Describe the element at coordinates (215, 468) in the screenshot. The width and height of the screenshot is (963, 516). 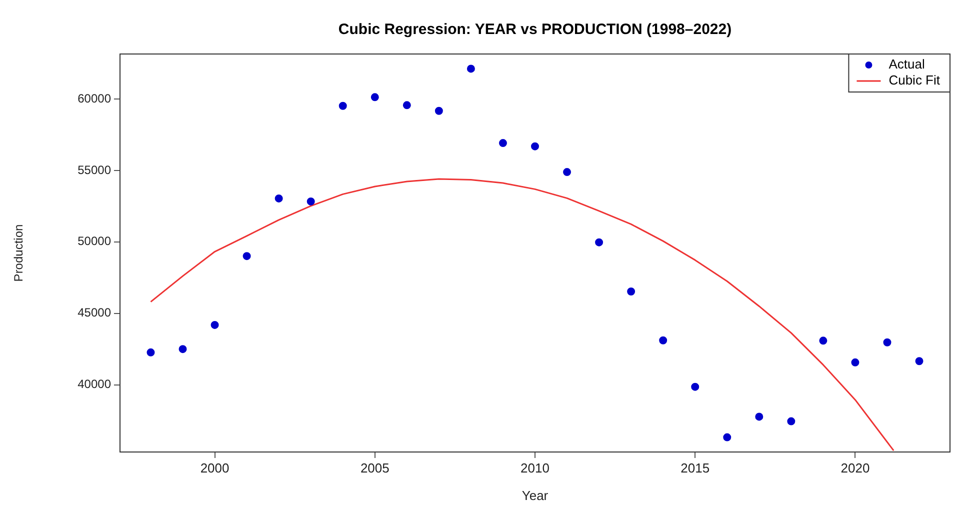
I see `x-tick-label: 2000` at that location.